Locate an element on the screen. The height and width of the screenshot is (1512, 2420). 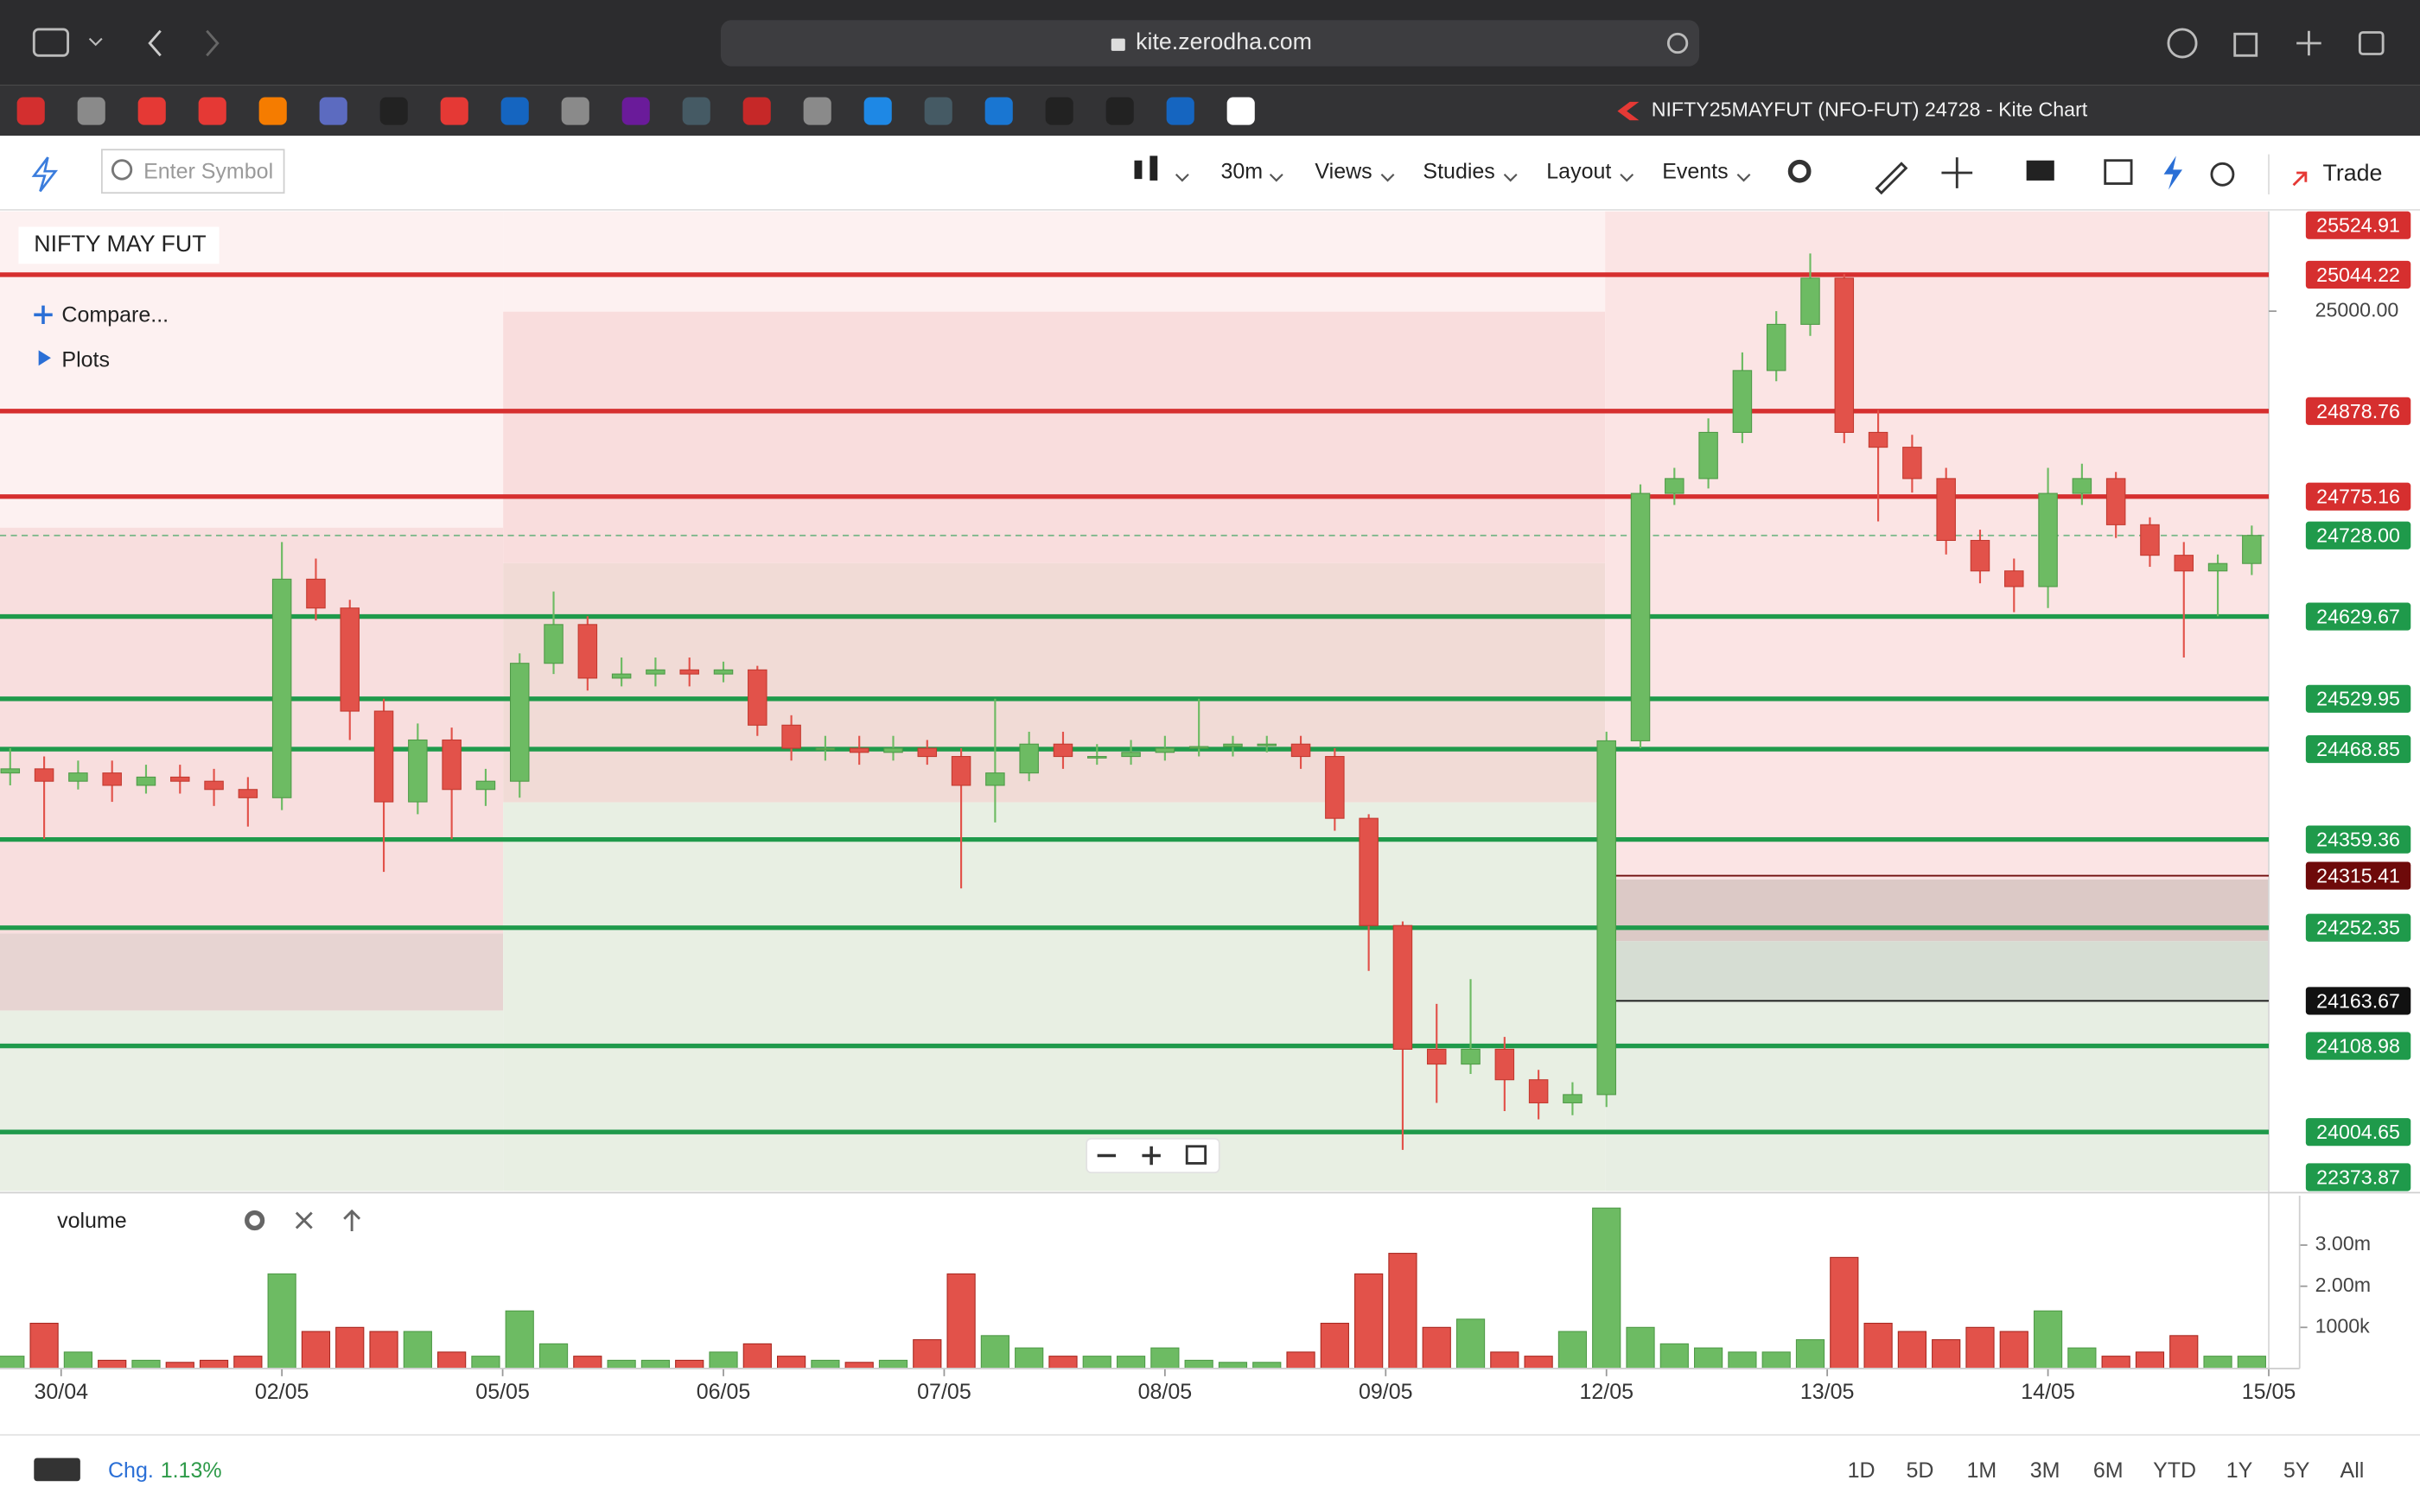
volume-tick-label: 3.00m is located at coordinates (2343, 1243).